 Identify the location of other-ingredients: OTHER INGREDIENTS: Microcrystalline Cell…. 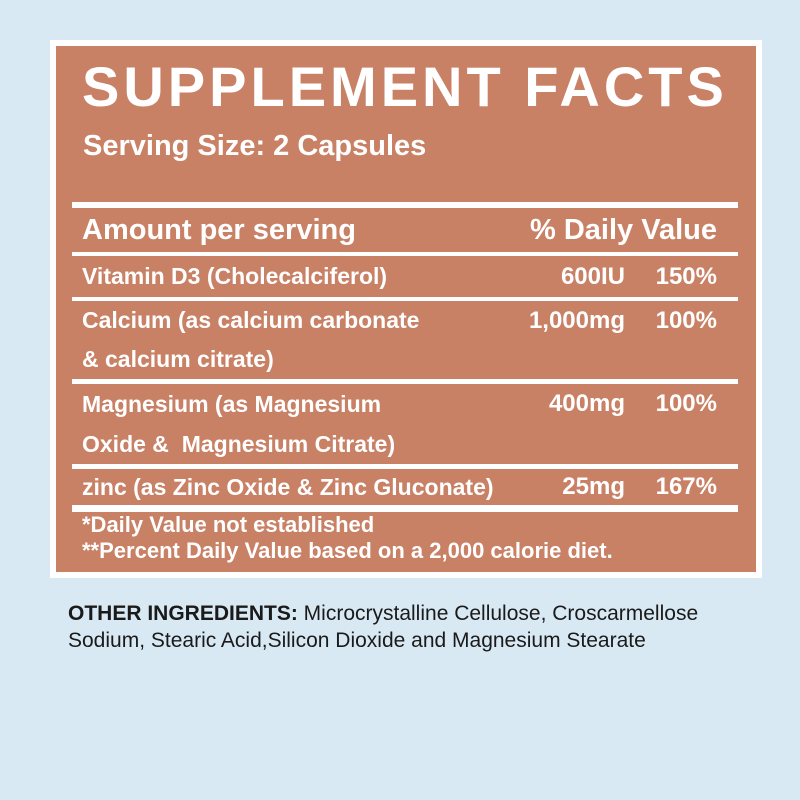
(414, 627).